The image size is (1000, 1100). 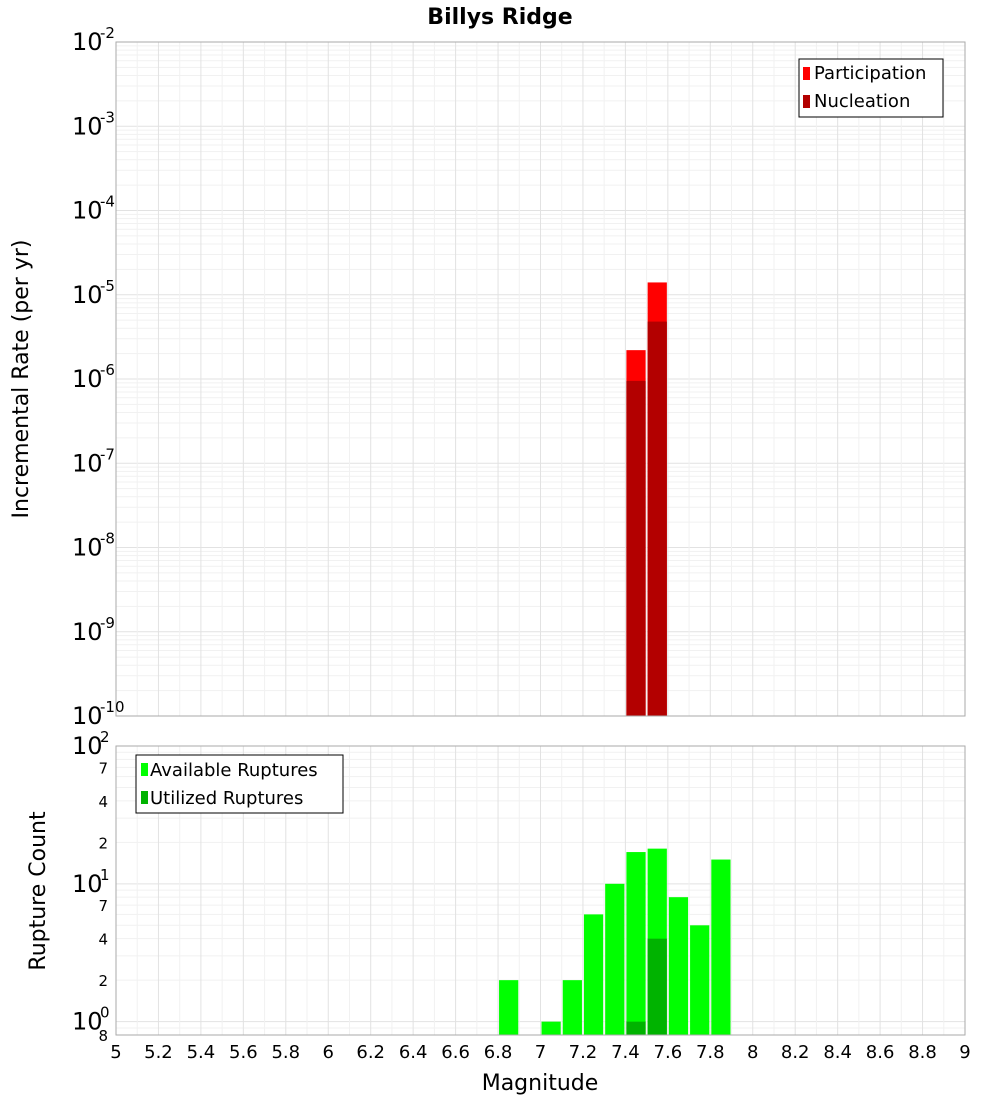 I want to click on rate-y-tick: 10⁻⁷, so click(x=93, y=461).